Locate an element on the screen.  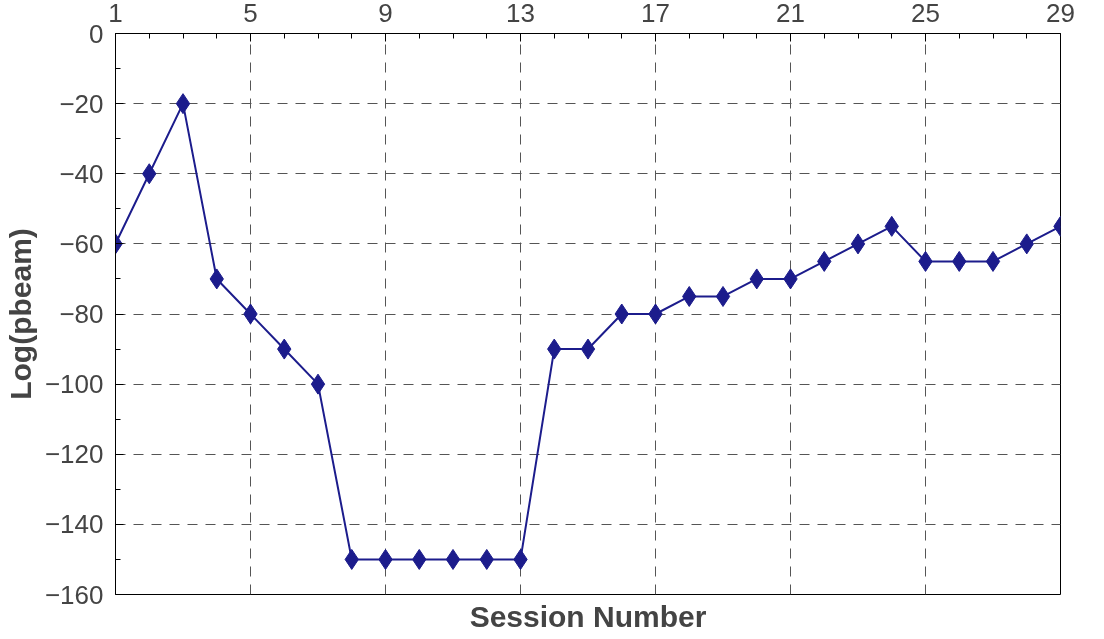
x-tick-label: 29 is located at coordinates (1060, 14).